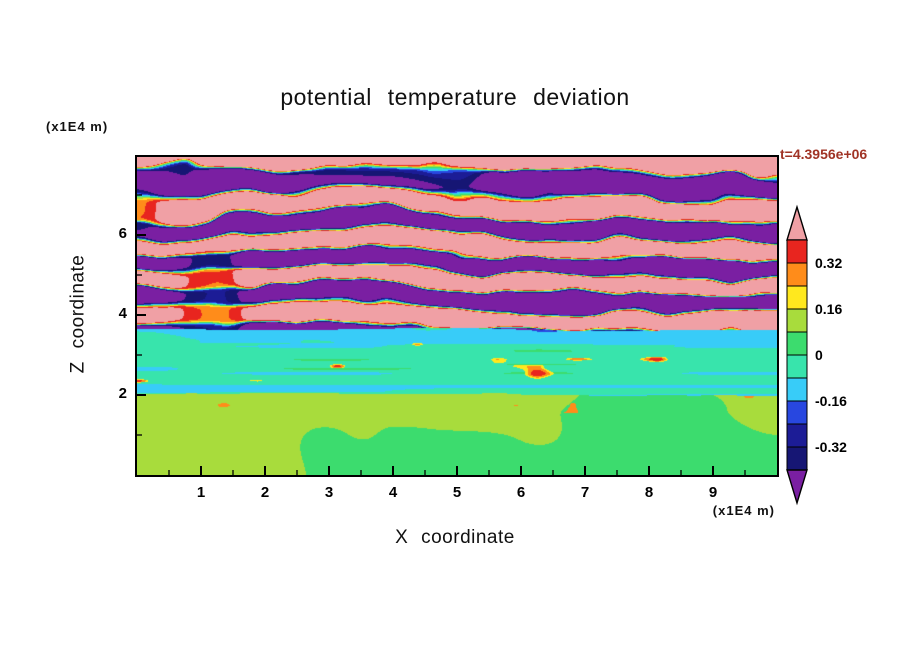 The width and height of the screenshot is (904, 654). What do you see at coordinates (828, 263) in the screenshot?
I see `colorbar-tick-label: 0.32` at bounding box center [828, 263].